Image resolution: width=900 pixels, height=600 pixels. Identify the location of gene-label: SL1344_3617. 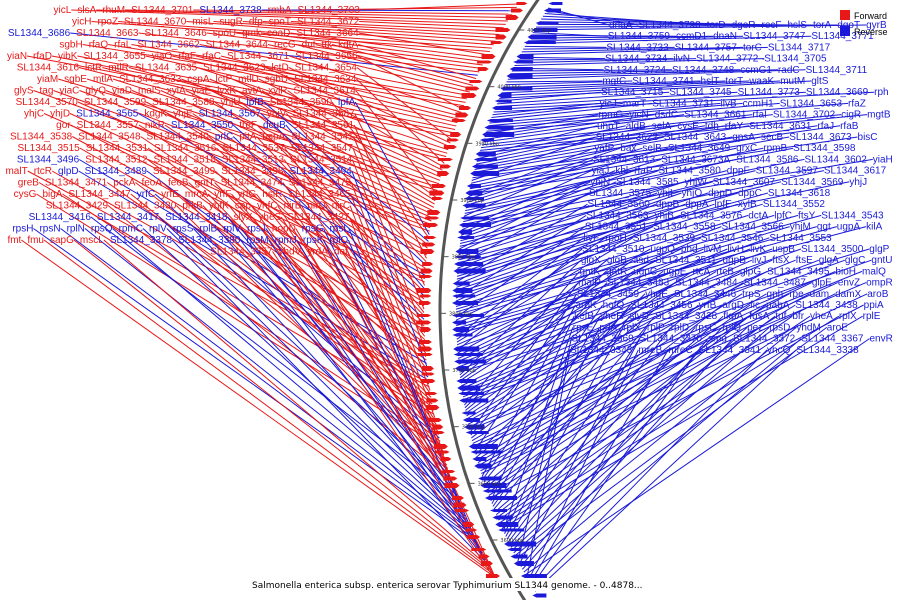
(855, 171).